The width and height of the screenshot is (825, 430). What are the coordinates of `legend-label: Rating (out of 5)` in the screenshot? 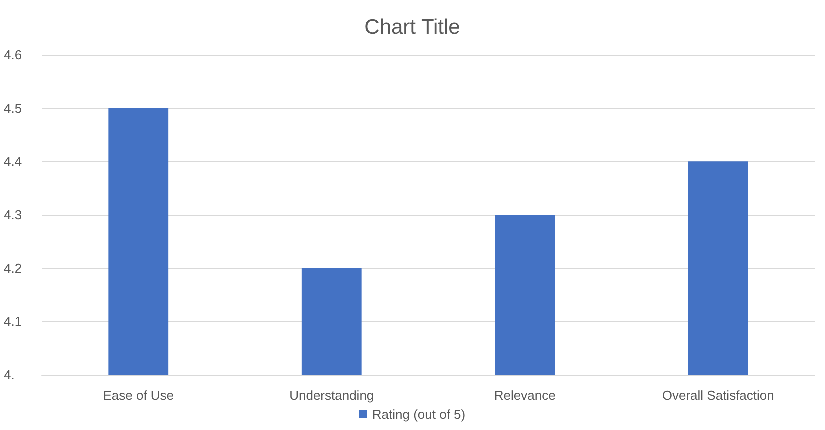 It's located at (419, 414).